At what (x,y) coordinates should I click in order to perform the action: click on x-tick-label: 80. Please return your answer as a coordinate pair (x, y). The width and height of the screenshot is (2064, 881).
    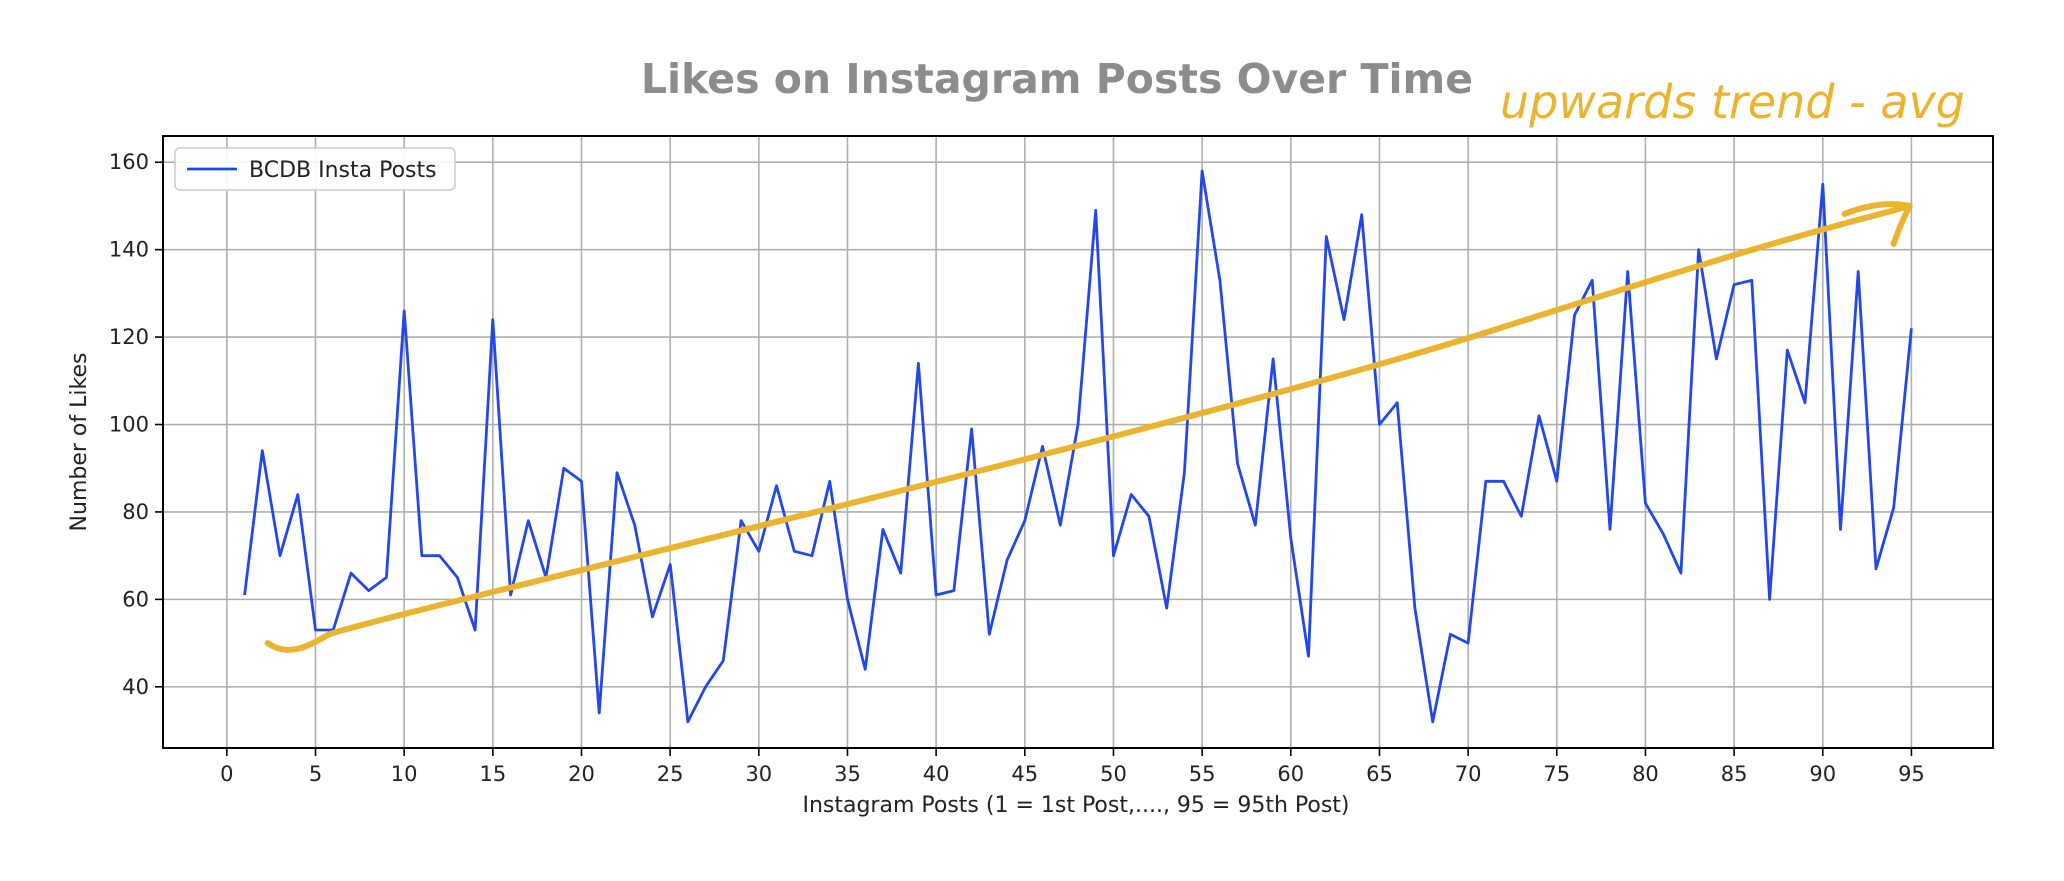
    Looking at the image, I should click on (1645, 774).